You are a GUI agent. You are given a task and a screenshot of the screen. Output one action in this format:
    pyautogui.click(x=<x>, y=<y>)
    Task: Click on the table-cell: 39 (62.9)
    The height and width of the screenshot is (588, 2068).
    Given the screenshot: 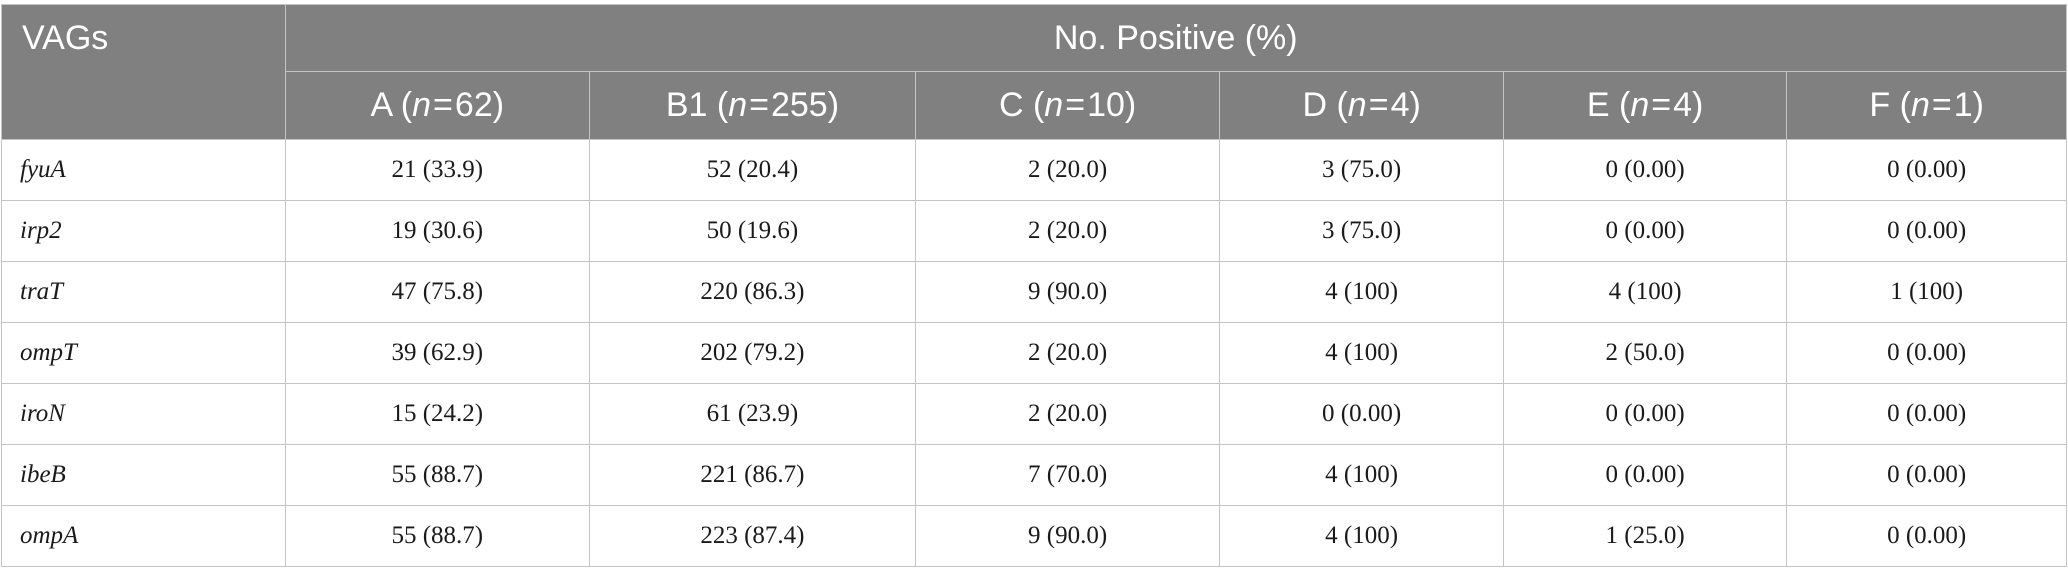 What is the action you would take?
    pyautogui.click(x=437, y=353)
    